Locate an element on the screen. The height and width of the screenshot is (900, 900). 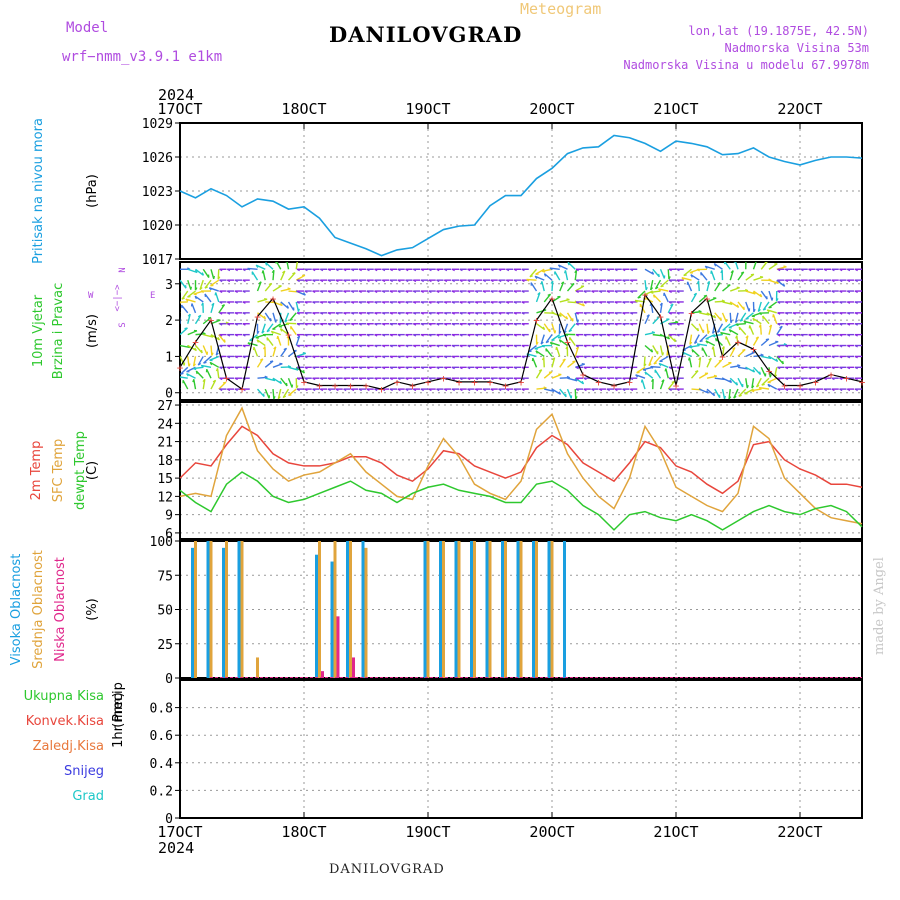
cloud-label-0: Visoka Oblacnost is located at coordinates (16, 610).